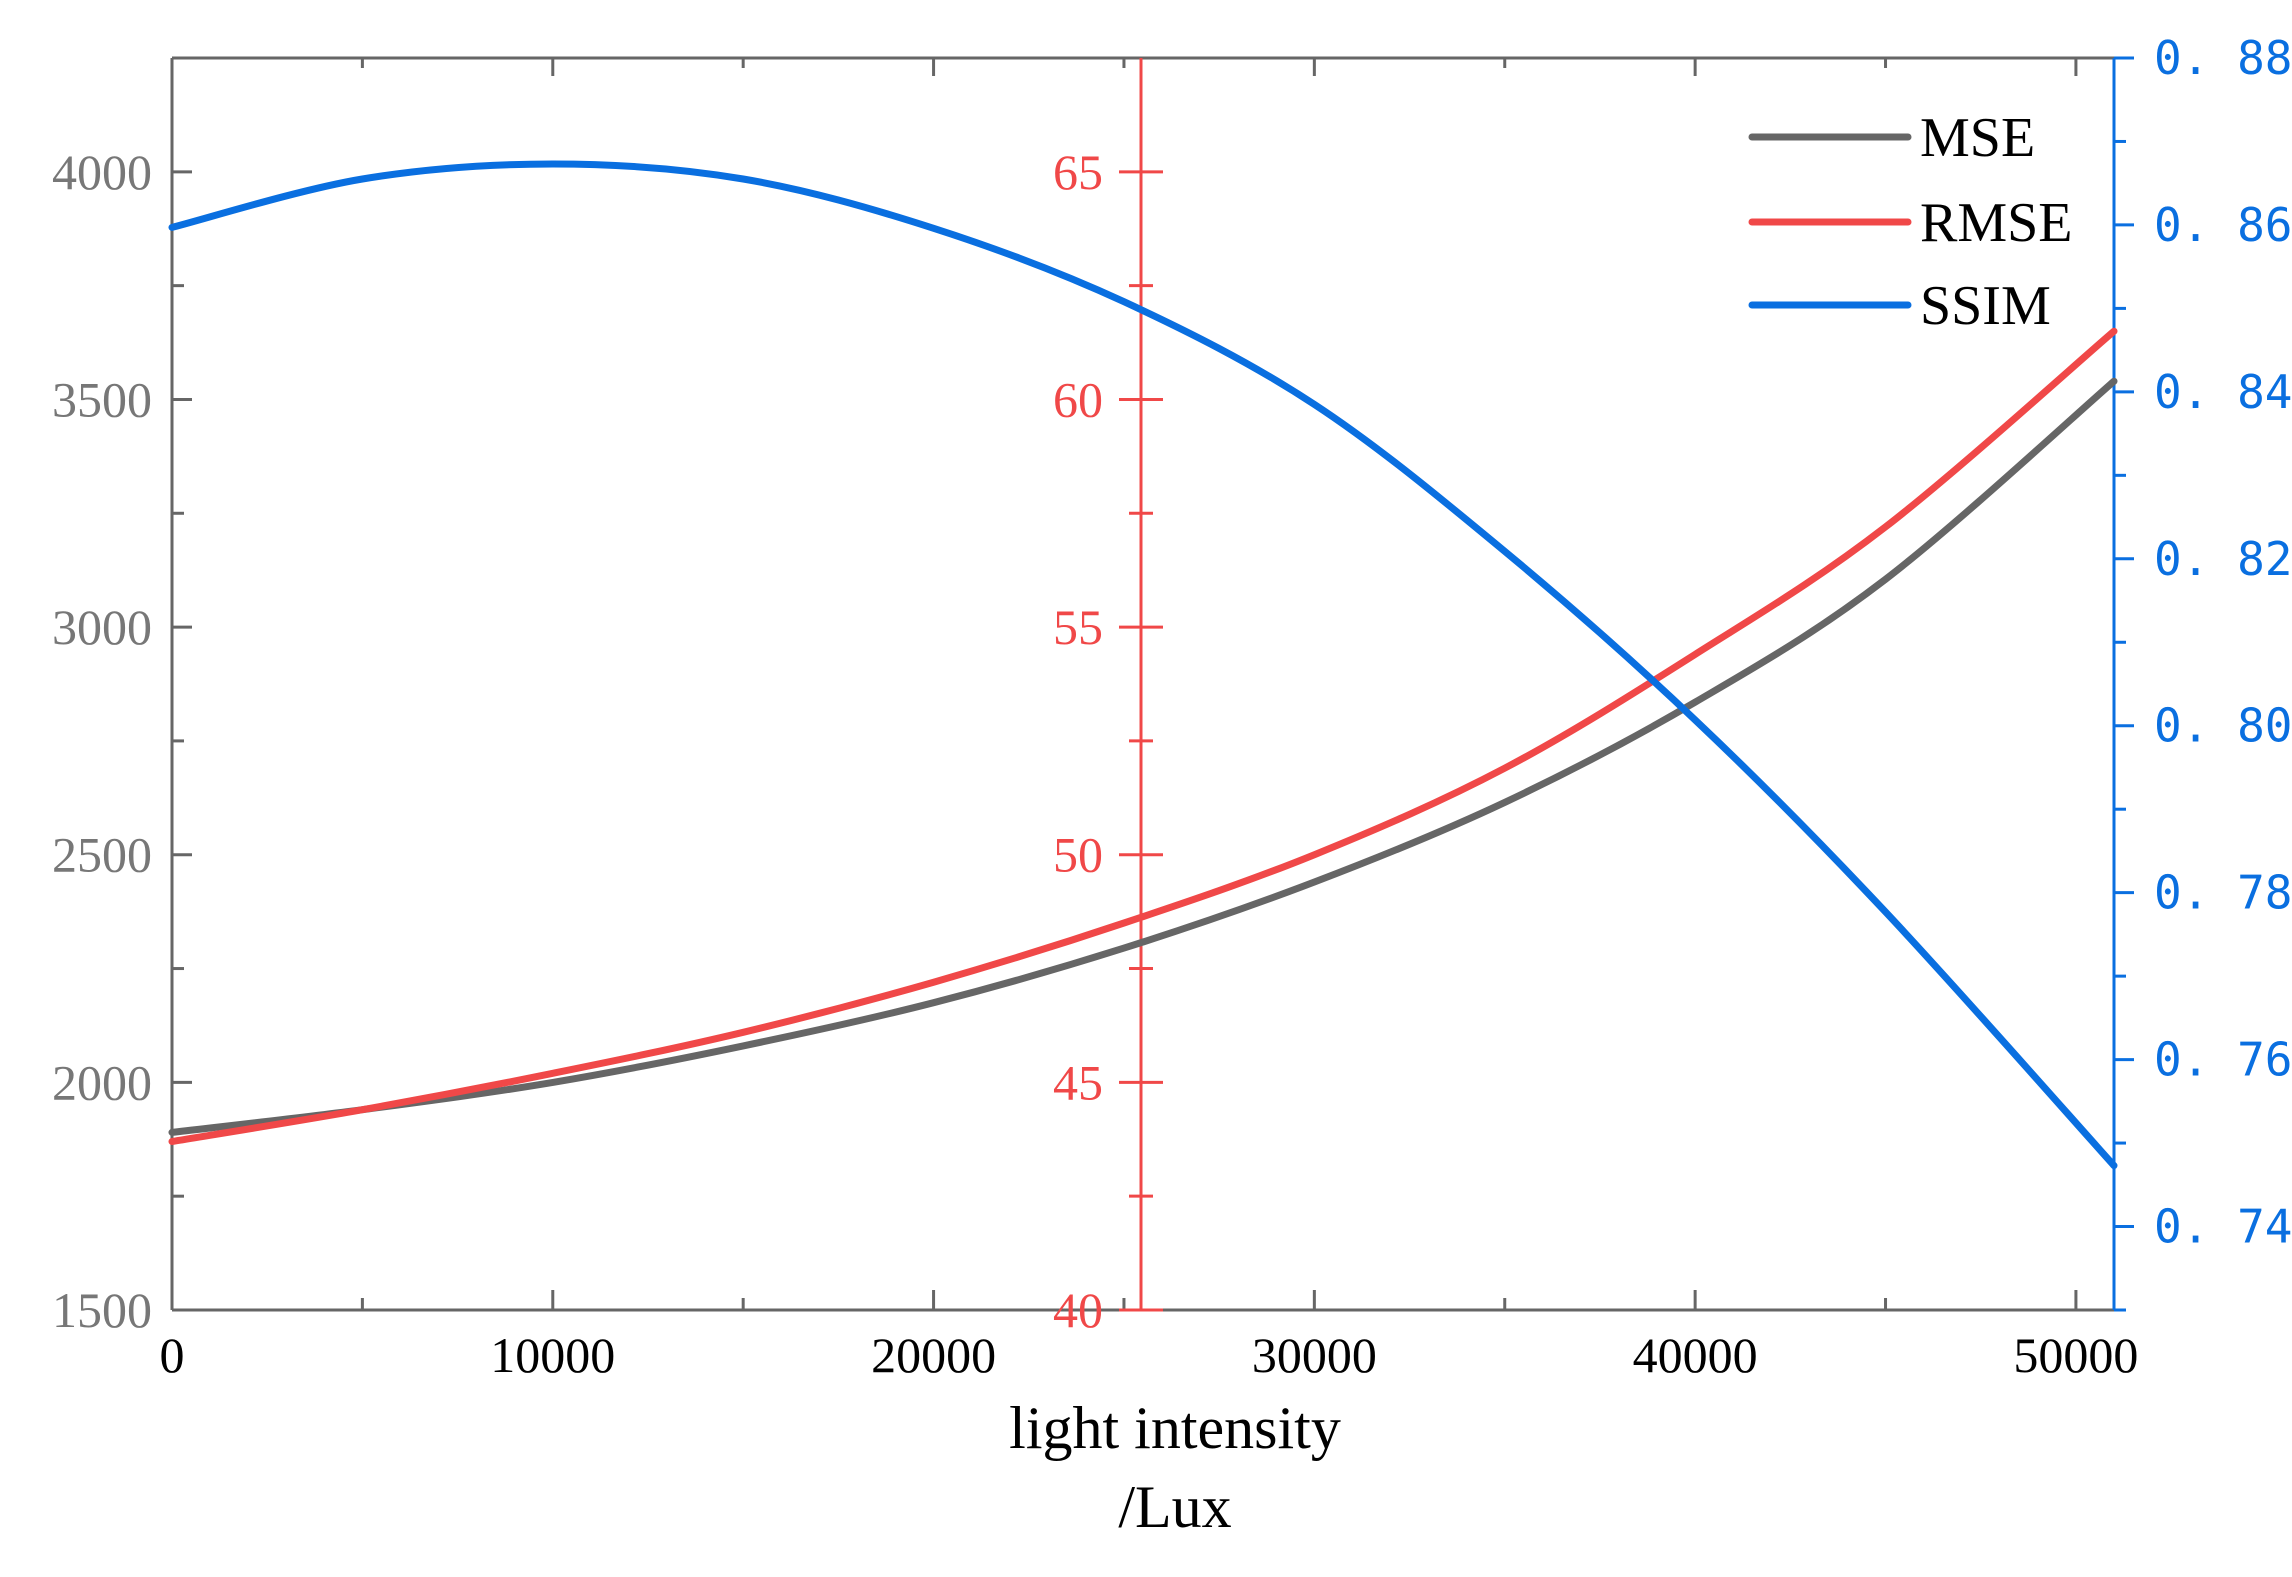 Image resolution: width=2292 pixels, height=1577 pixels. I want to click on left-y-tick-label: 3000, so click(102, 627).